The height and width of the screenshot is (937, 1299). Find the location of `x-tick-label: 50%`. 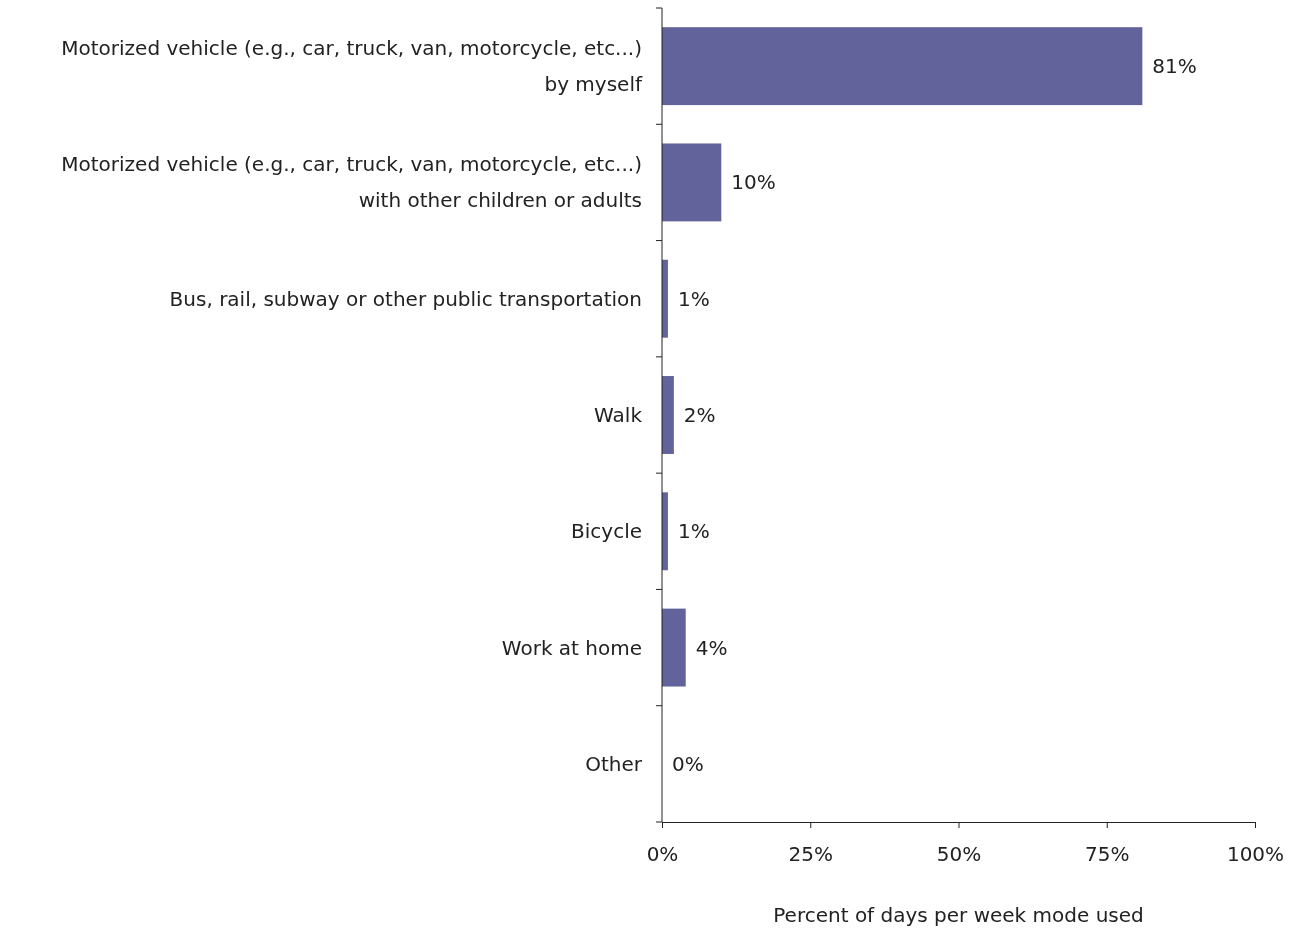

x-tick-label: 50% is located at coordinates (959, 854).